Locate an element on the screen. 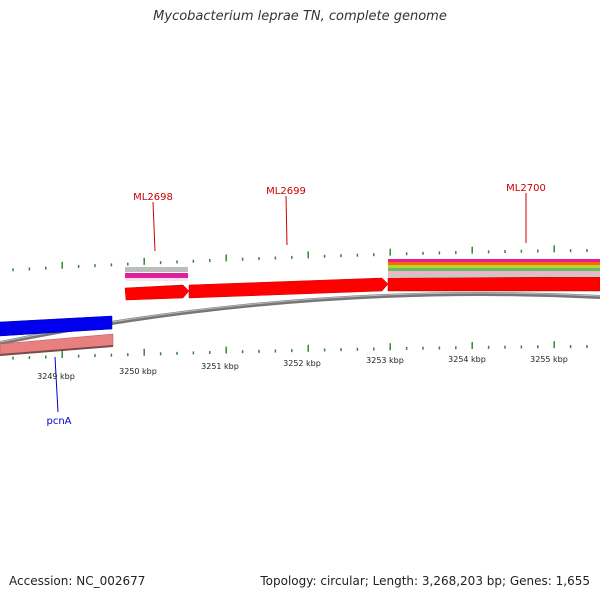 This screenshot has width=600, height=600. feature-pcna-pseudo-shadow is located at coordinates (56, 350).